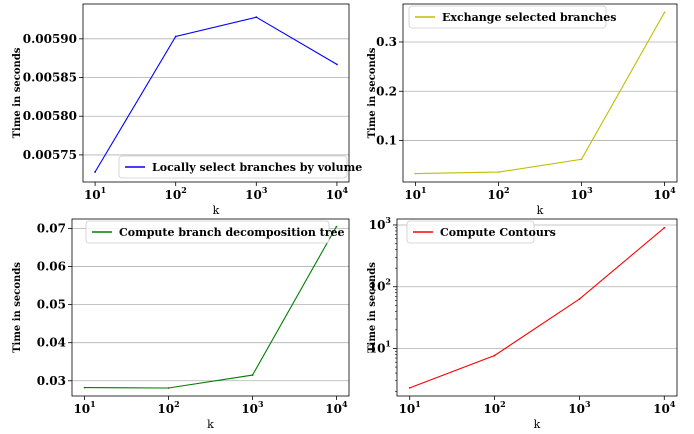 The height and width of the screenshot is (434, 694). What do you see at coordinates (388, 343) in the screenshot?
I see `y-tick-label-exponent: 1` at bounding box center [388, 343].